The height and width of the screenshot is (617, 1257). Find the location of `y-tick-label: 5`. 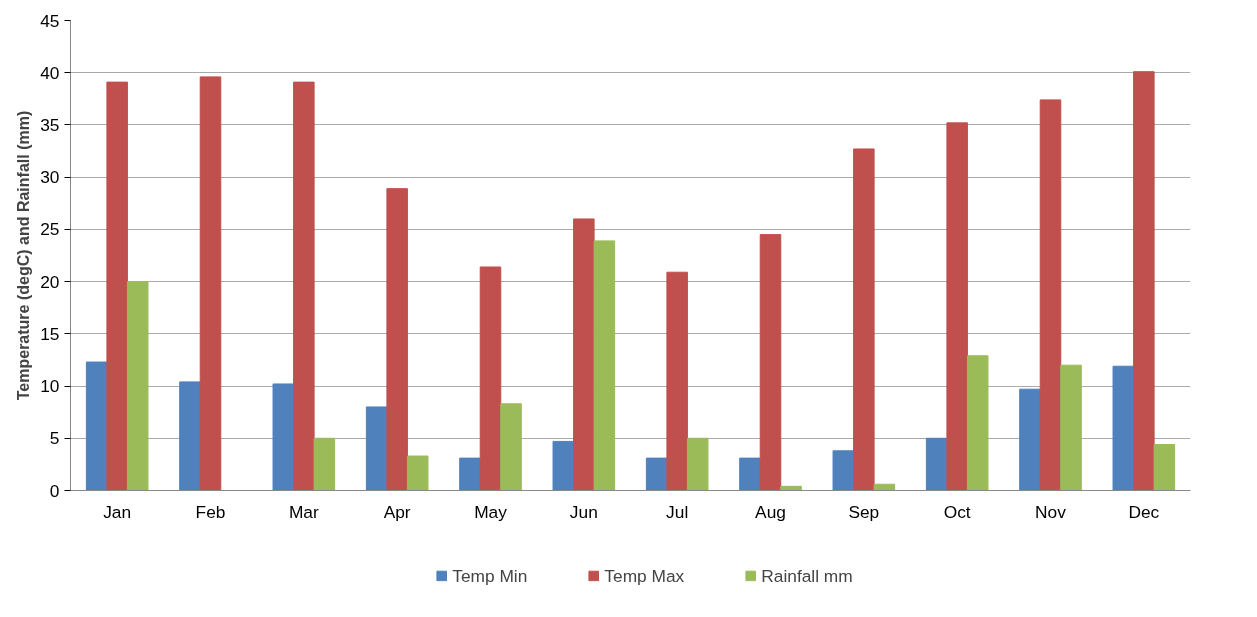

y-tick-label: 5 is located at coordinates (54, 438).